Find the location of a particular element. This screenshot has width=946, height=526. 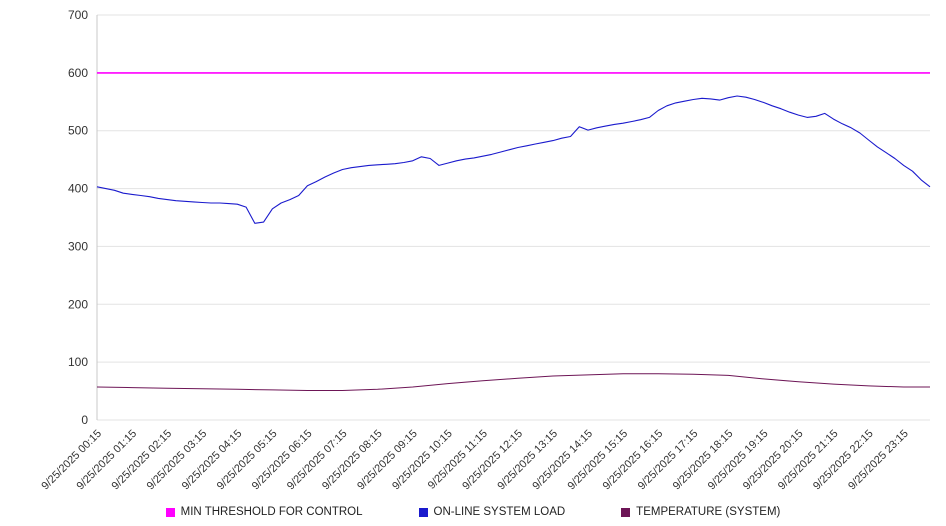

svg-text: 9/25/2025 19:15 is located at coordinates (738, 460).